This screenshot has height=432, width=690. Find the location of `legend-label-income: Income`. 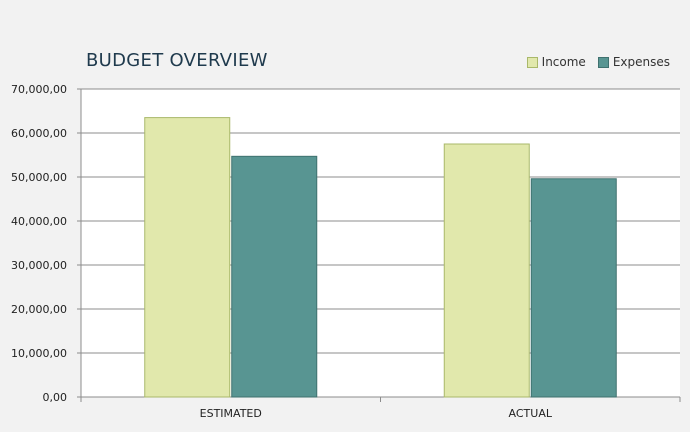

legend-label-income: Income is located at coordinates (563, 62).